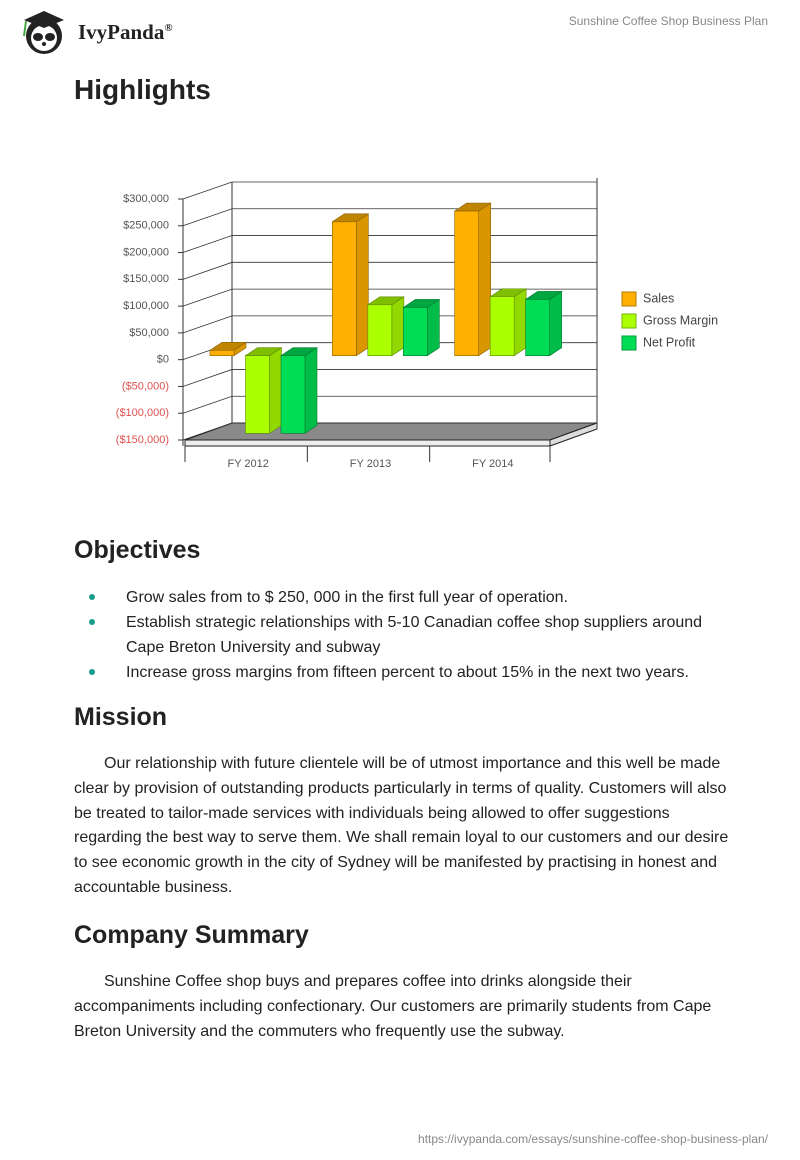  I want to click on y-tick-label: $50,000, so click(149, 333).